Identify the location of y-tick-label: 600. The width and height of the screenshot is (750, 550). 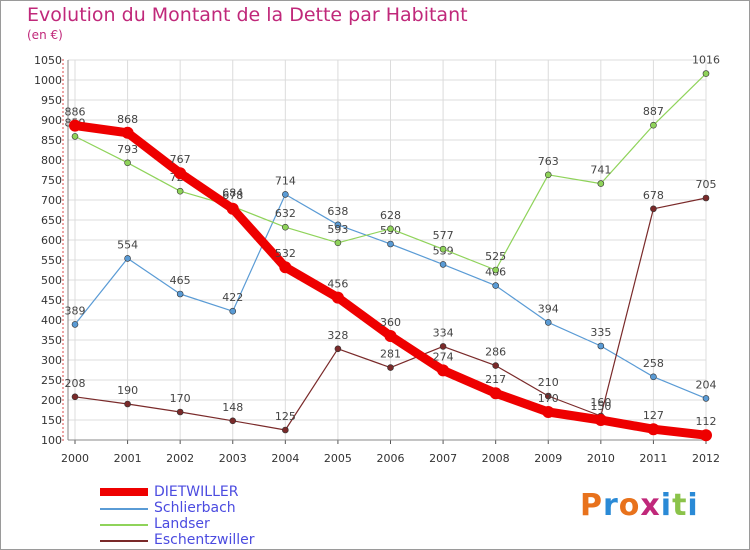
(51, 240).